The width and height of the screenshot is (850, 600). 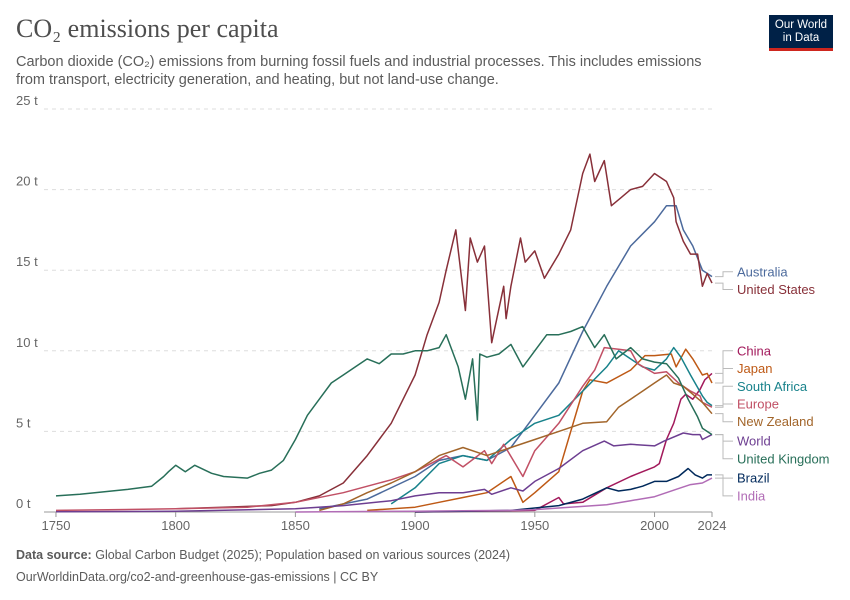 I want to click on y-tick-label-20: 20 t, so click(x=27, y=181).